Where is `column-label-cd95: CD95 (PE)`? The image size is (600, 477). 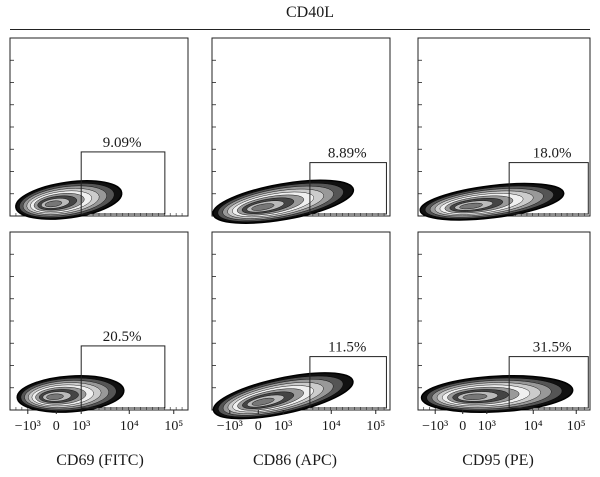
column-label-cd95: CD95 (PE) is located at coordinates (498, 460).